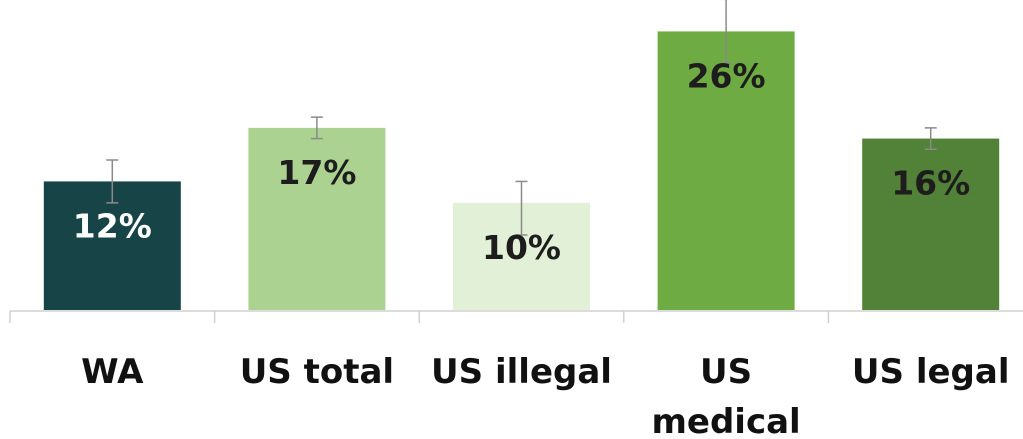 The height and width of the screenshot is (439, 1023). I want to click on data-label: 16%, so click(930, 183).